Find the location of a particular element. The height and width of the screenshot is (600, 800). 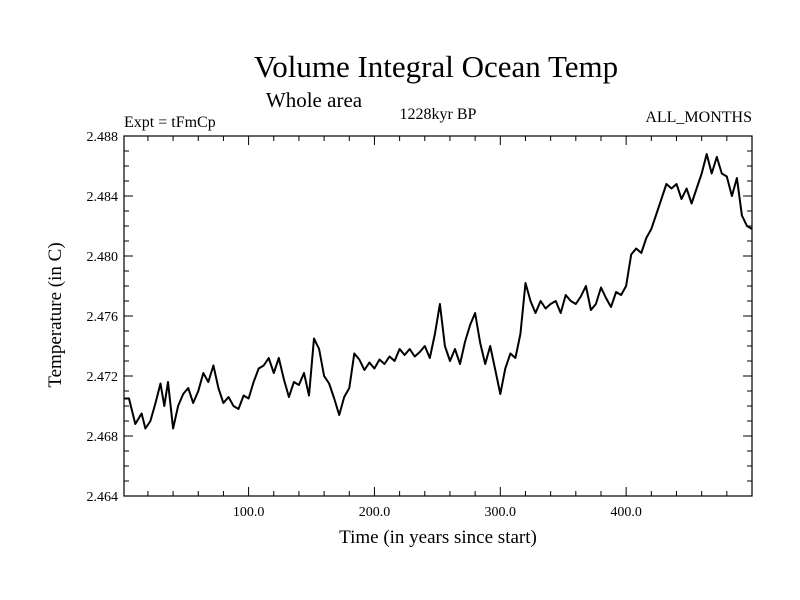

y-tick-label: 2.464 is located at coordinates (103, 497).